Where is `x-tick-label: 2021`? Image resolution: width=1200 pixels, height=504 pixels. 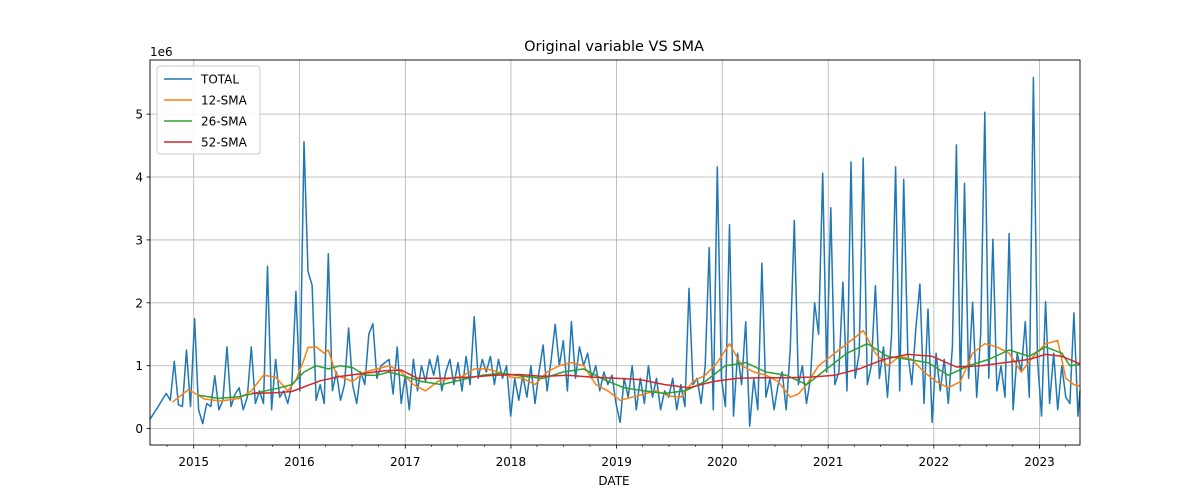
x-tick-label: 2021 is located at coordinates (828, 462).